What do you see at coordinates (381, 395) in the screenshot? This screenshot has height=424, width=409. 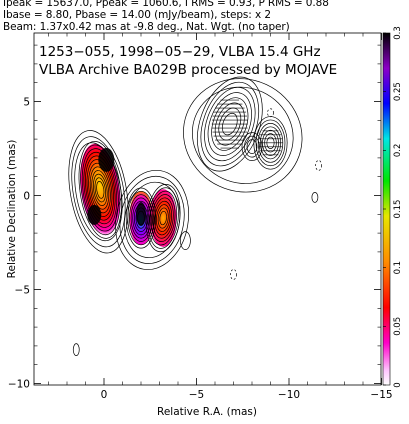 I see `x-tick-label: −15` at bounding box center [381, 395].